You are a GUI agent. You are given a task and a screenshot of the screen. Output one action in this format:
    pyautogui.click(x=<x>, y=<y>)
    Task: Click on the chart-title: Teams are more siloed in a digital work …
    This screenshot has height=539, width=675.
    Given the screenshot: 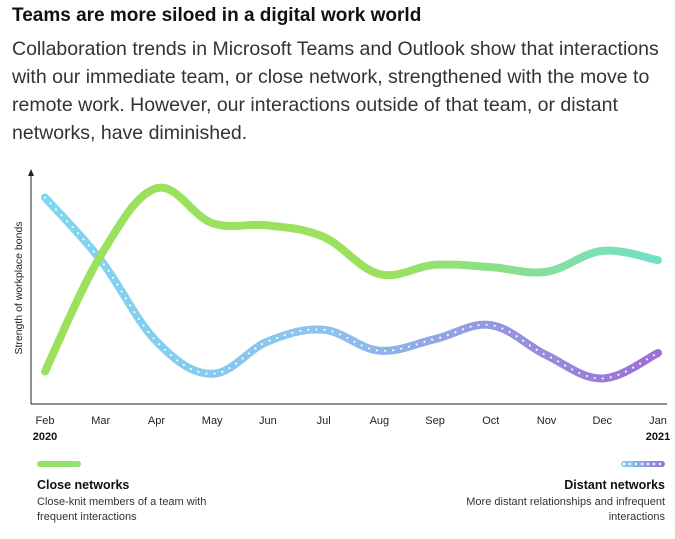 What is the action you would take?
    pyautogui.click(x=217, y=15)
    